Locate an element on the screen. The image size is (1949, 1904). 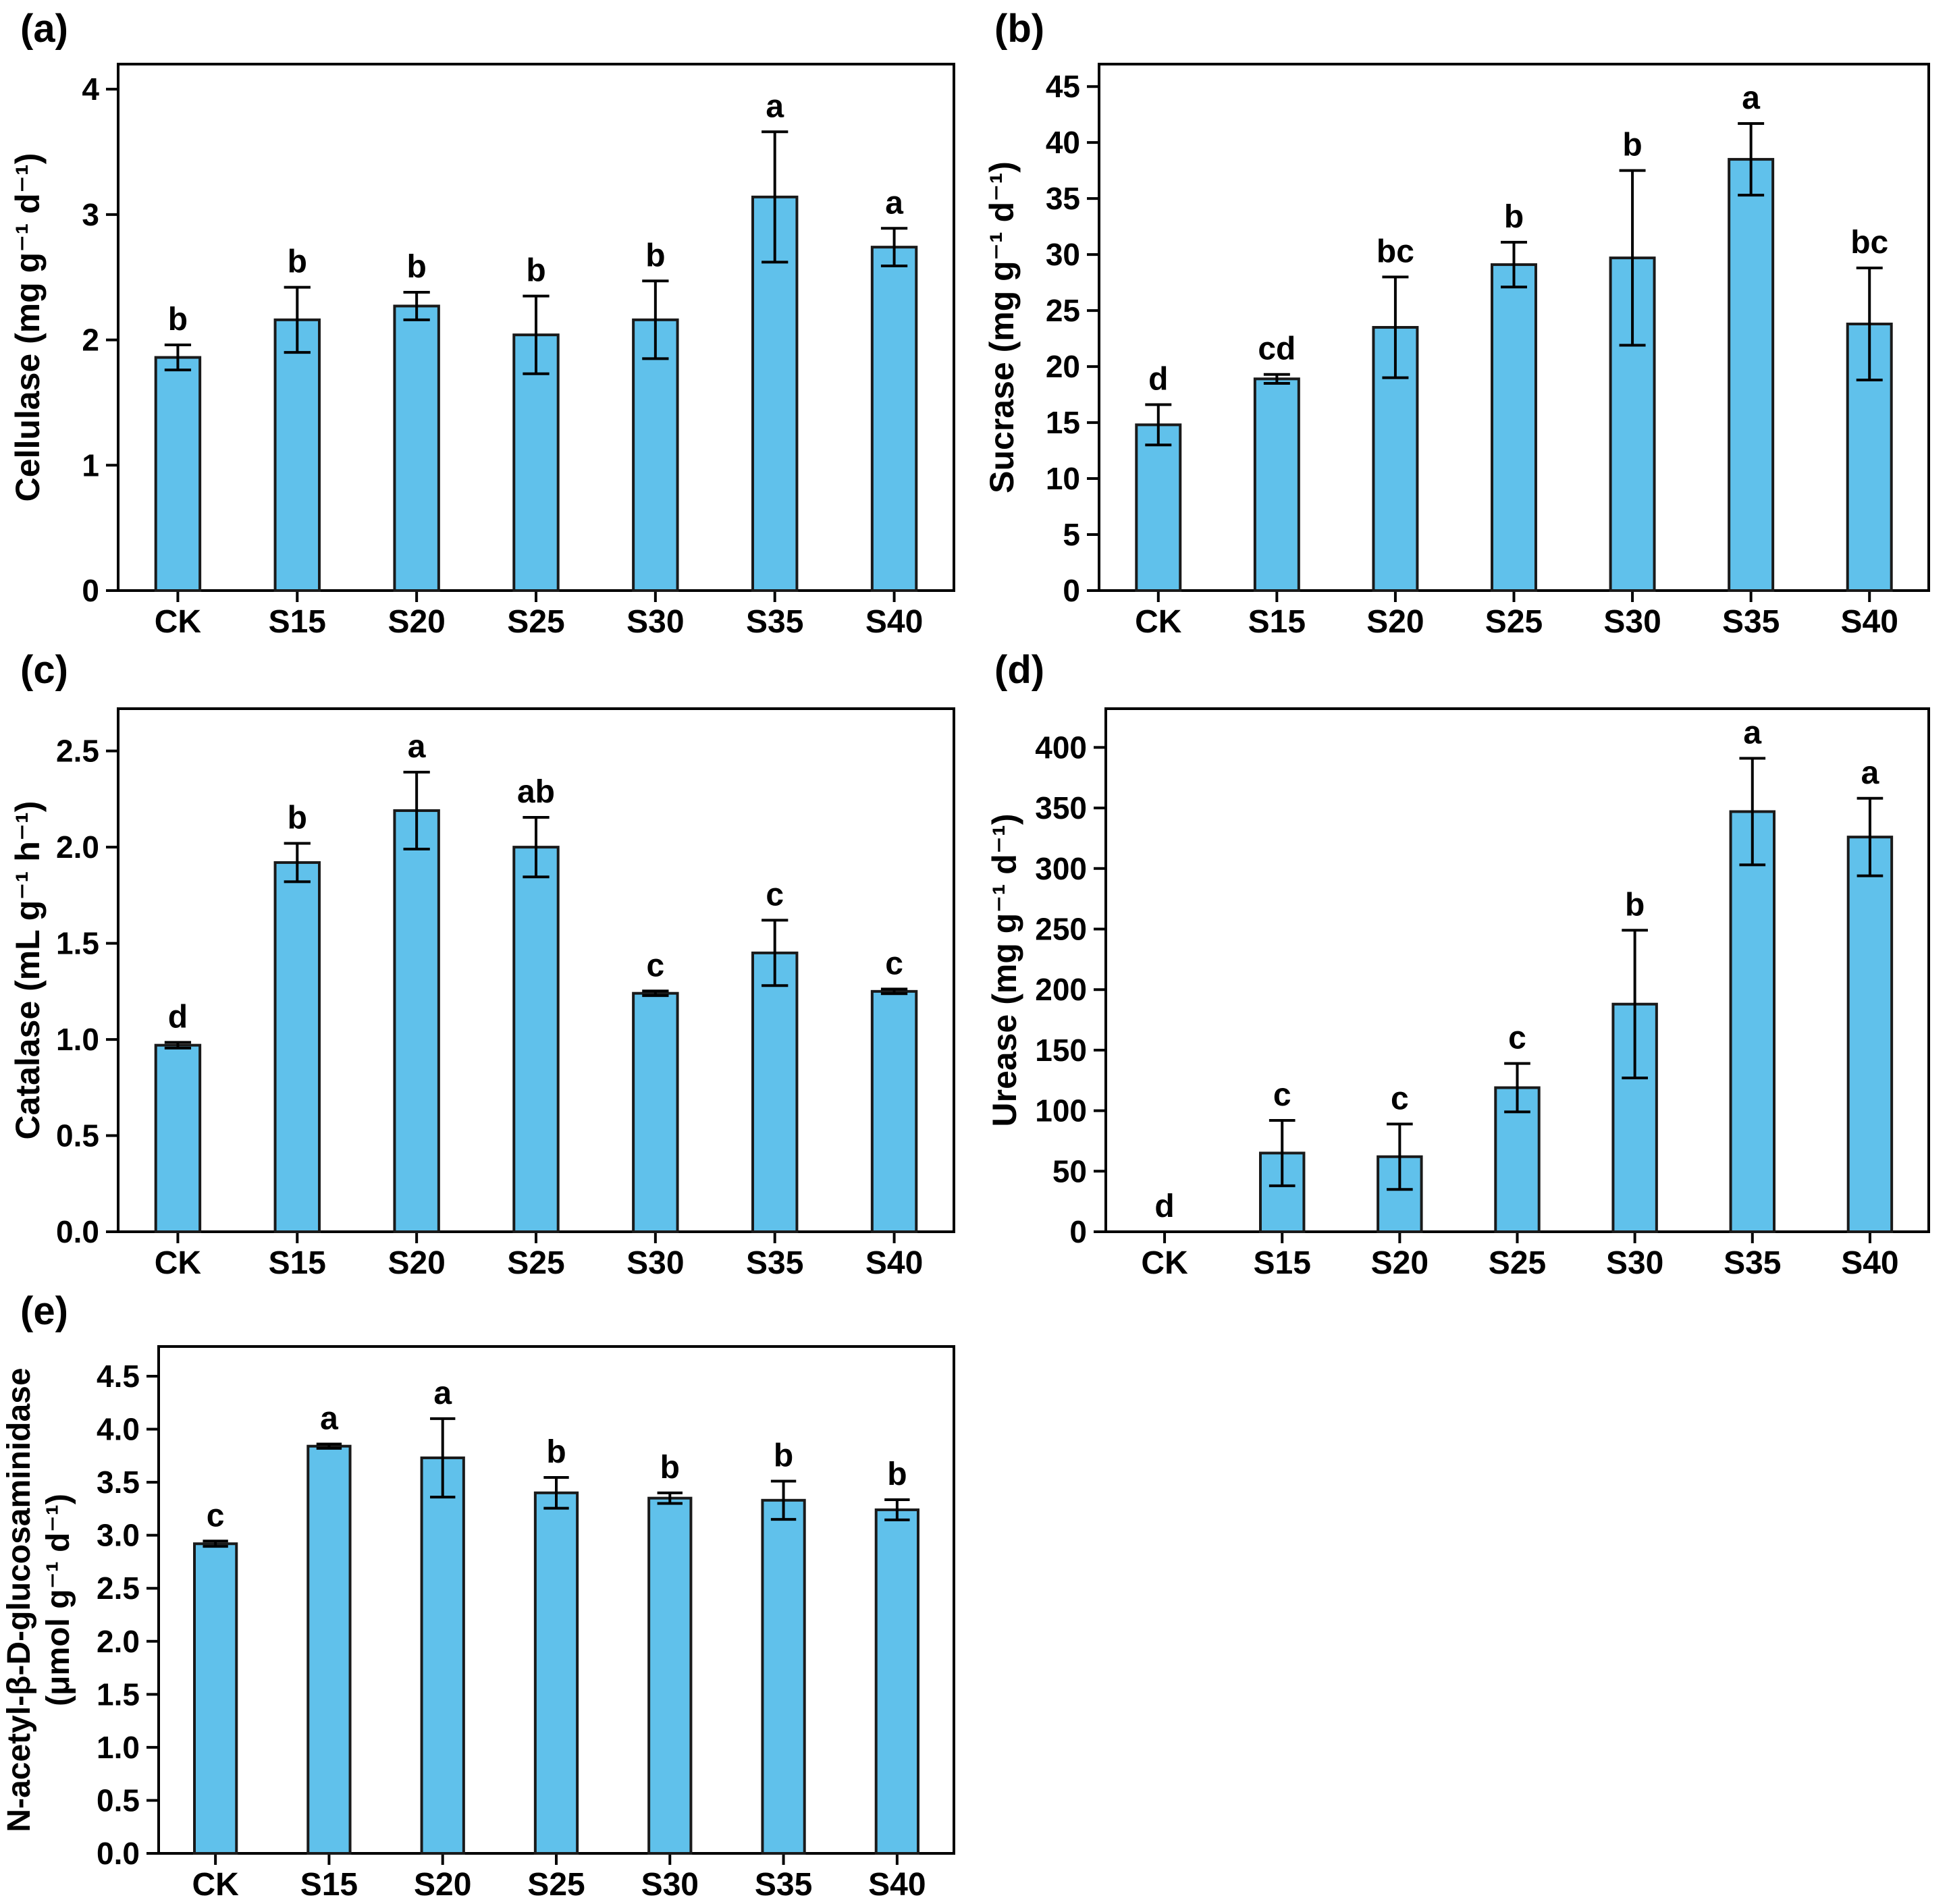
panel-label: (b) is located at coordinates (1019, 29).